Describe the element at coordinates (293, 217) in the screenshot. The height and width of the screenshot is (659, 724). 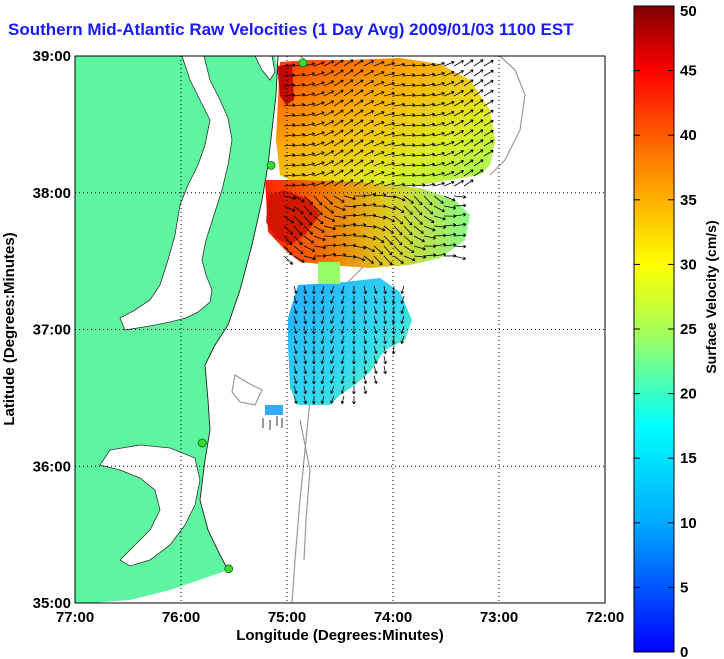
I see `velocity-field-hotspot` at that location.